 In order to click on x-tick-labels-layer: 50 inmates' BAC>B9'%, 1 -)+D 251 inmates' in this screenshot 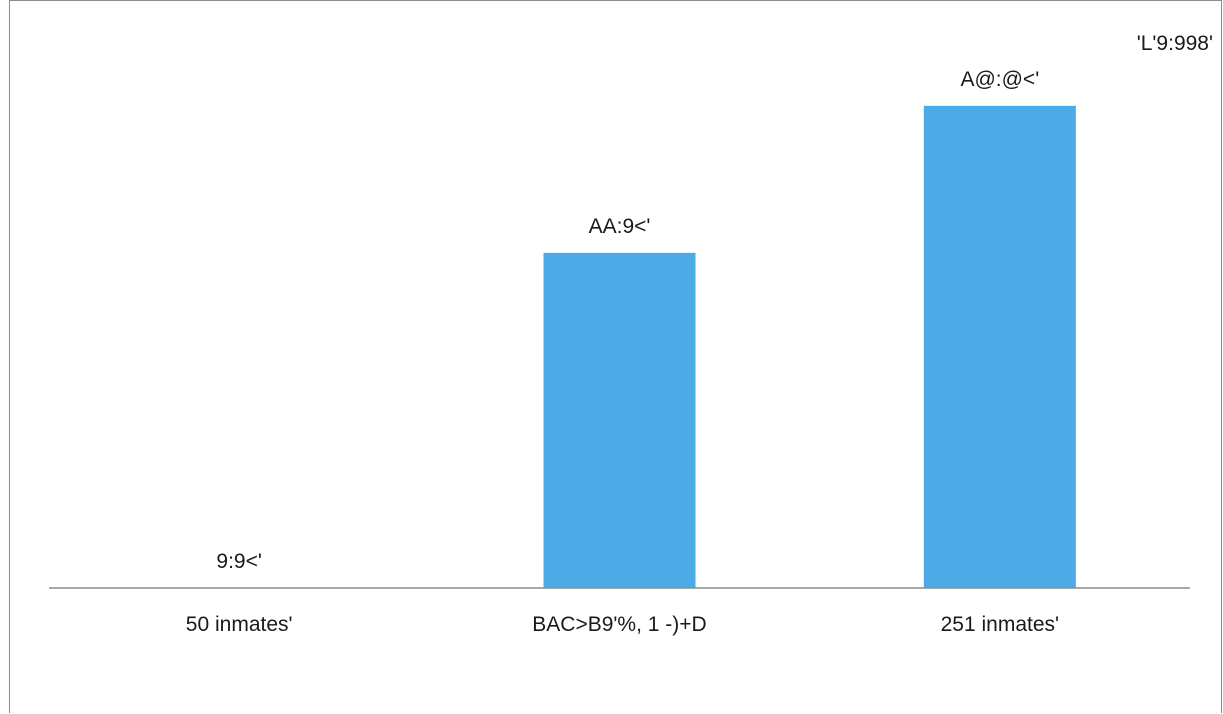, I will do `click(622, 624)`.